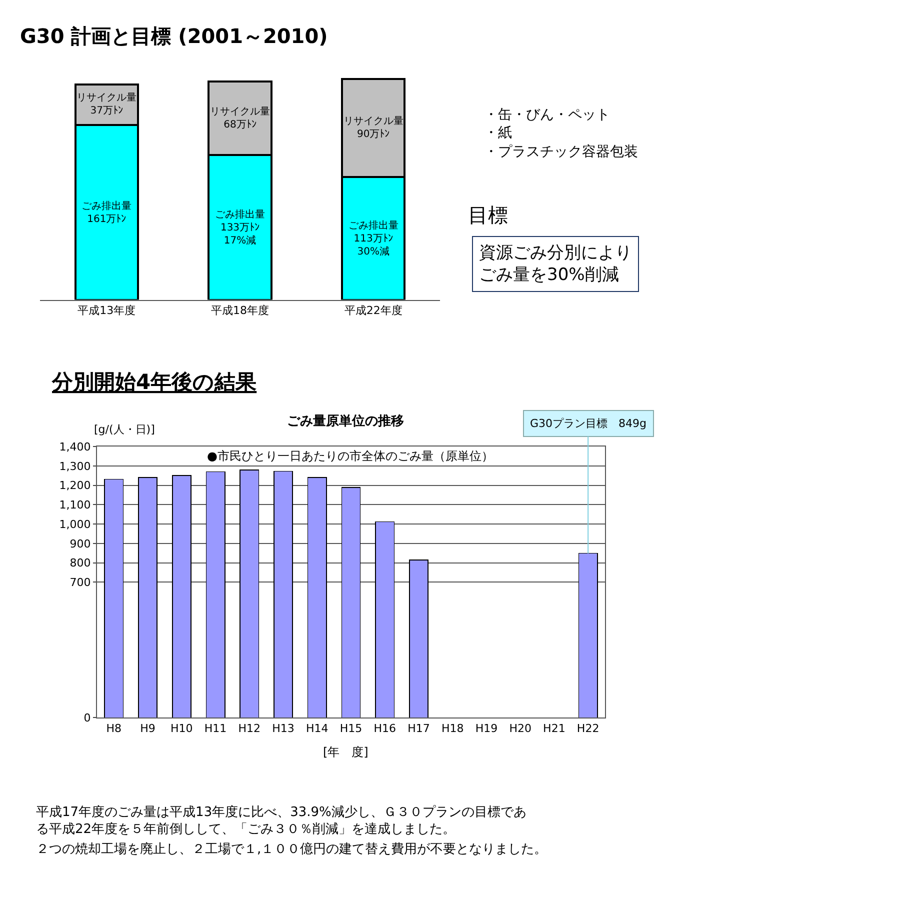 The height and width of the screenshot is (913, 910). Describe the element at coordinates (215, 728) in the screenshot. I see `x-tick-label: H11` at that location.